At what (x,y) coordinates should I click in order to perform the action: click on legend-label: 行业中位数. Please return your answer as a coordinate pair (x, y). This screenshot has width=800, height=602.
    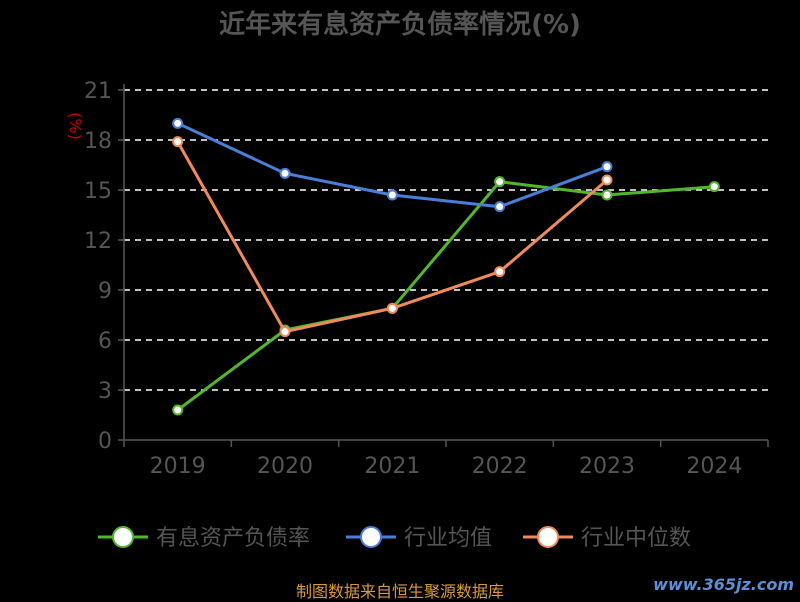
    Looking at the image, I should click on (636, 538).